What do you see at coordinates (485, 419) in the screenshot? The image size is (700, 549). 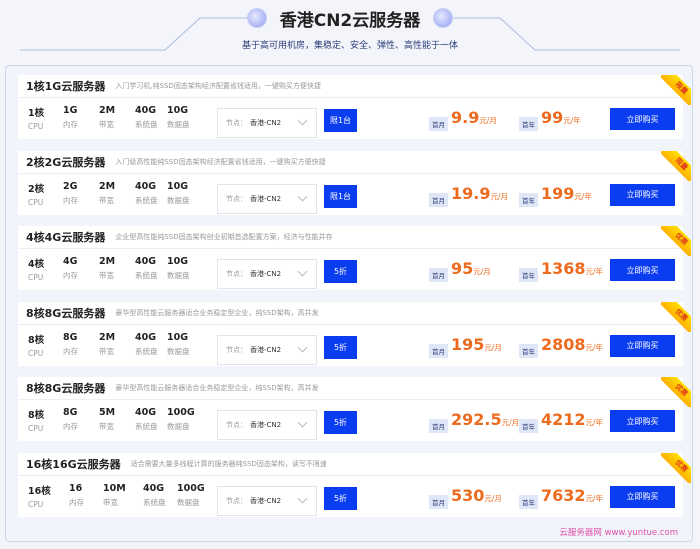 I see `monthly-price: 292.5元/月` at bounding box center [485, 419].